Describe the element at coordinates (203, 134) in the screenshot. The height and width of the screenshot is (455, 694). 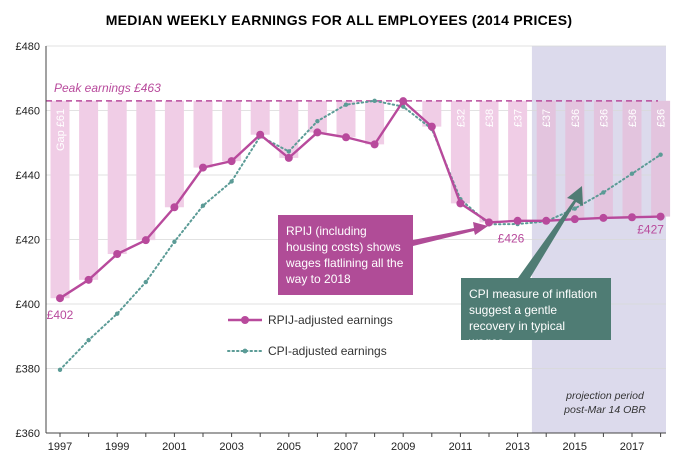
I see `gap-bar-2002` at that location.